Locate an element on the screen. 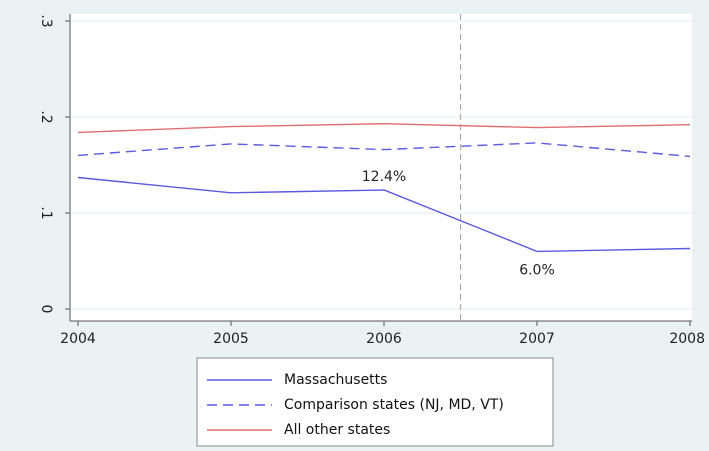 The image size is (709, 451). legend-box is located at coordinates (375, 402).